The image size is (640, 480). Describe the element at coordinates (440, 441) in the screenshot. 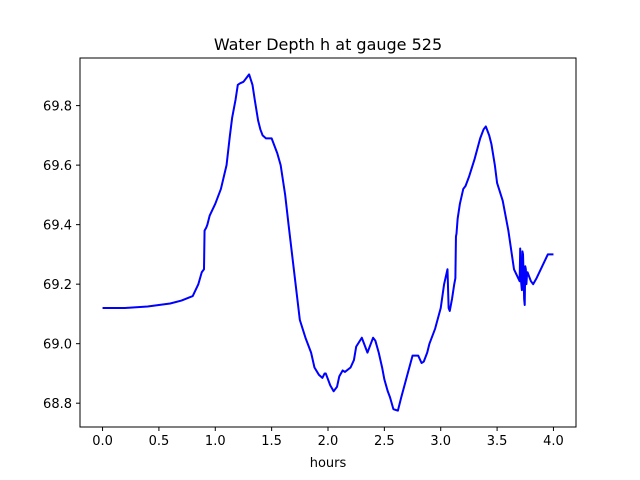

I see `x-tick-label: 3.0` at that location.